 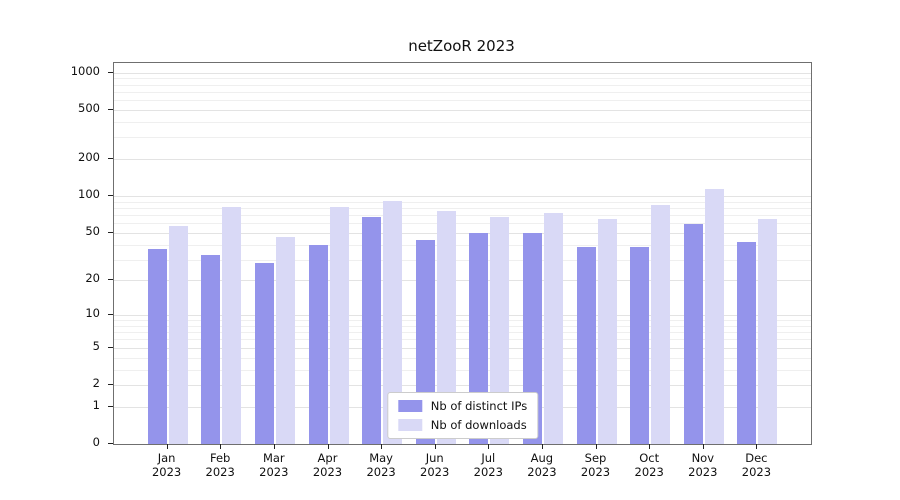 I want to click on y-tick-label: 0, so click(x=96, y=442).